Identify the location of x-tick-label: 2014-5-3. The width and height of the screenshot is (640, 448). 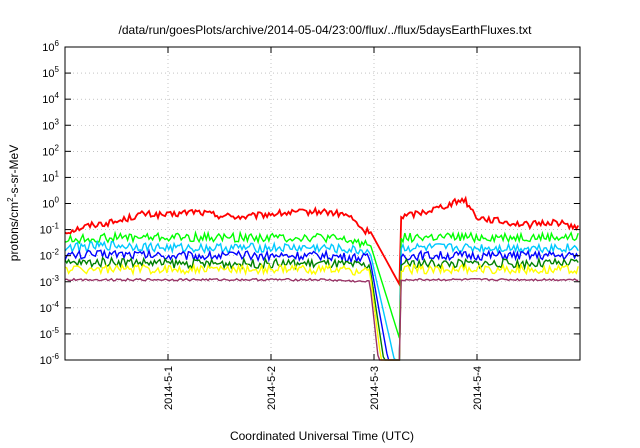
(375, 388).